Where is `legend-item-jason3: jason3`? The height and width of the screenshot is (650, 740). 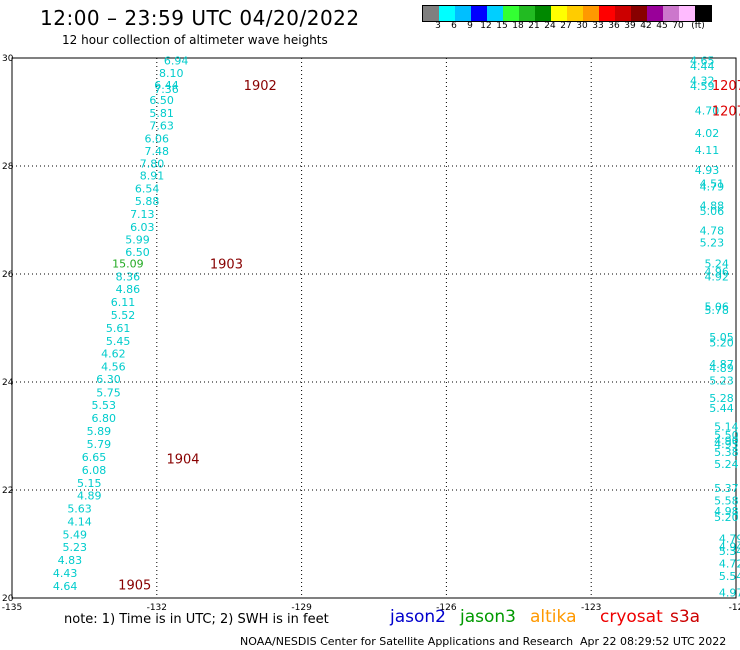 legend-item-jason3: jason3 is located at coordinates (488, 617).